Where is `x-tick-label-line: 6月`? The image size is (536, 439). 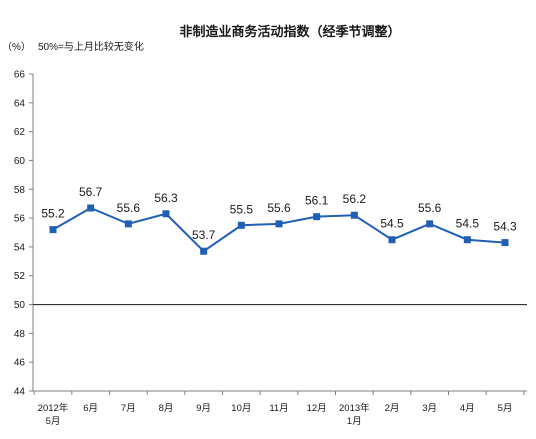 x-tick-label-line: 6月 is located at coordinates (90, 408).